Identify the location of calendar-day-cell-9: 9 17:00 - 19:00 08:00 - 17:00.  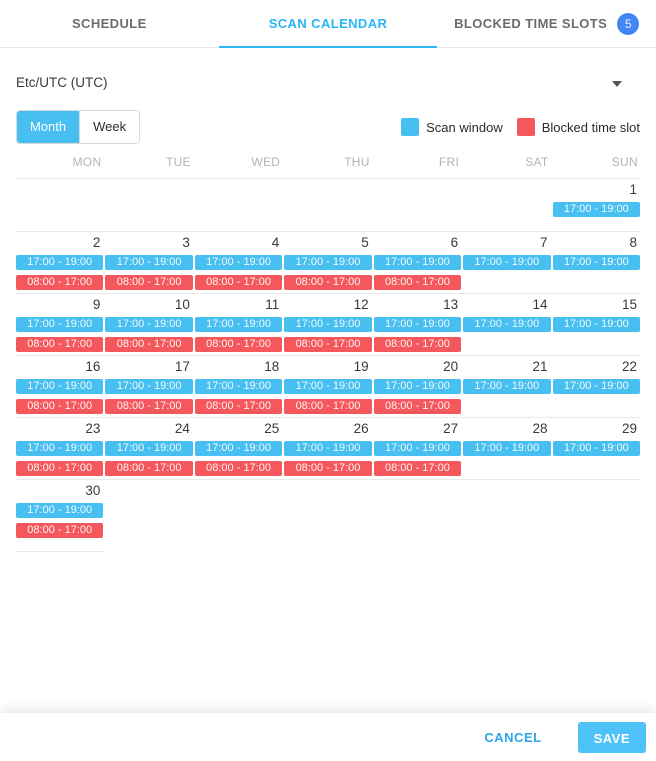
(59, 327).